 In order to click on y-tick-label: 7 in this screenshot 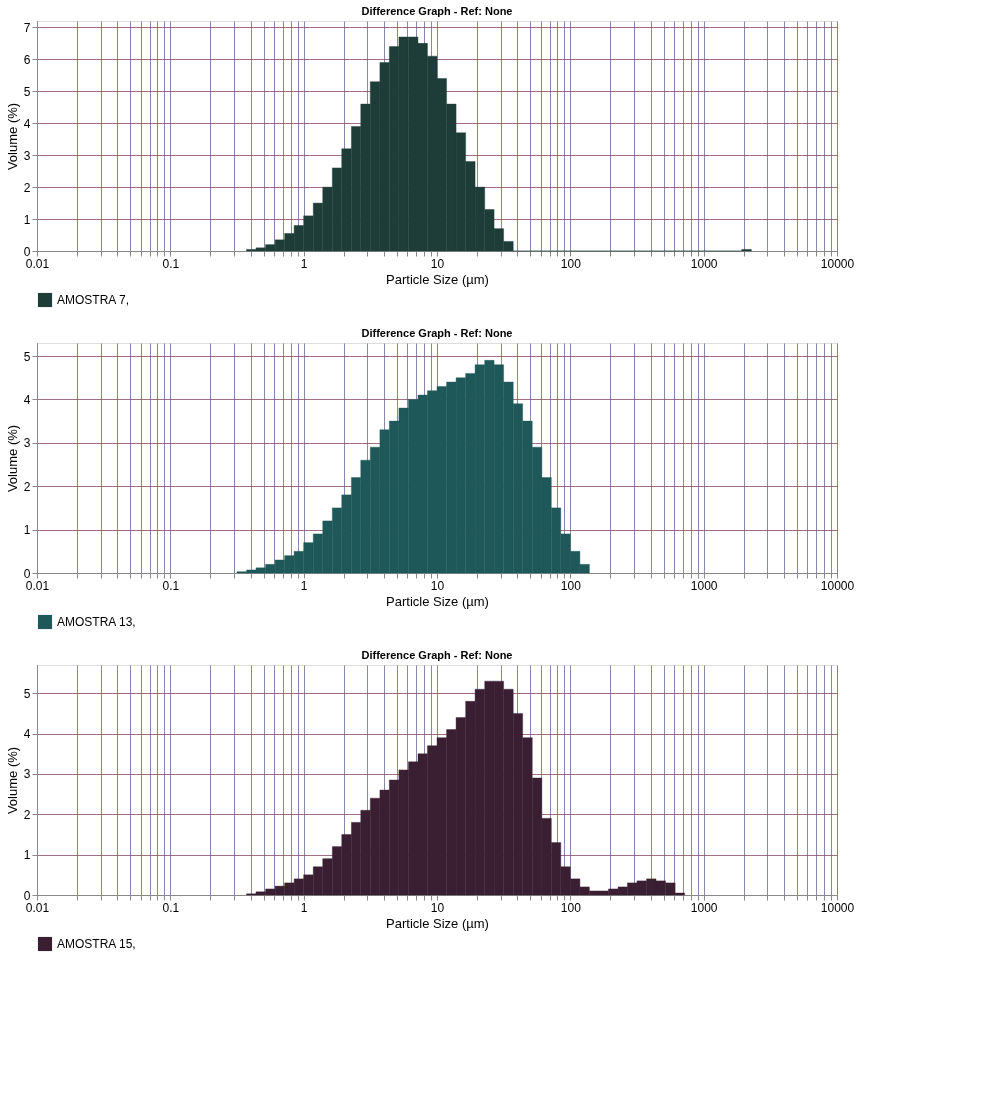, I will do `click(27, 27)`.